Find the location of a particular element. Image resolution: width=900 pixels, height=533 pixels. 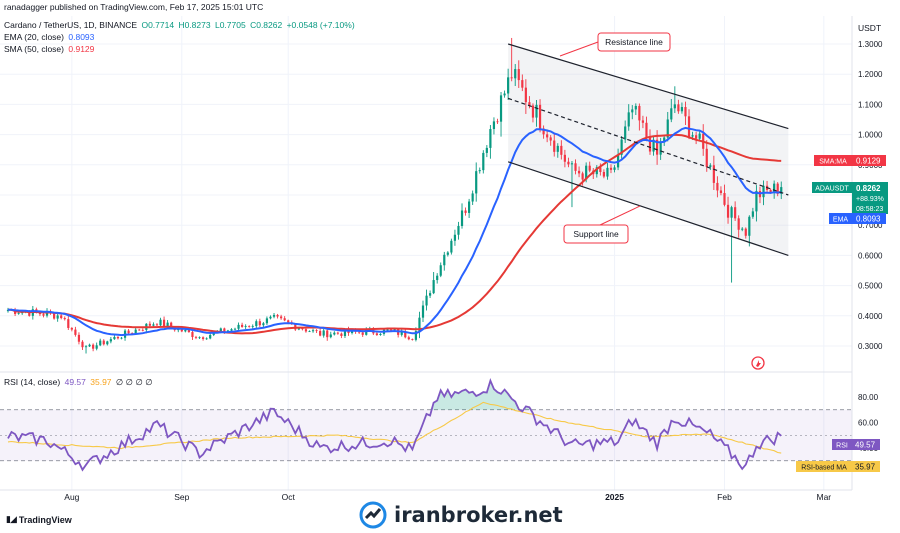

tradingview-logo: ▮◢ TradingView is located at coordinates (39, 519).